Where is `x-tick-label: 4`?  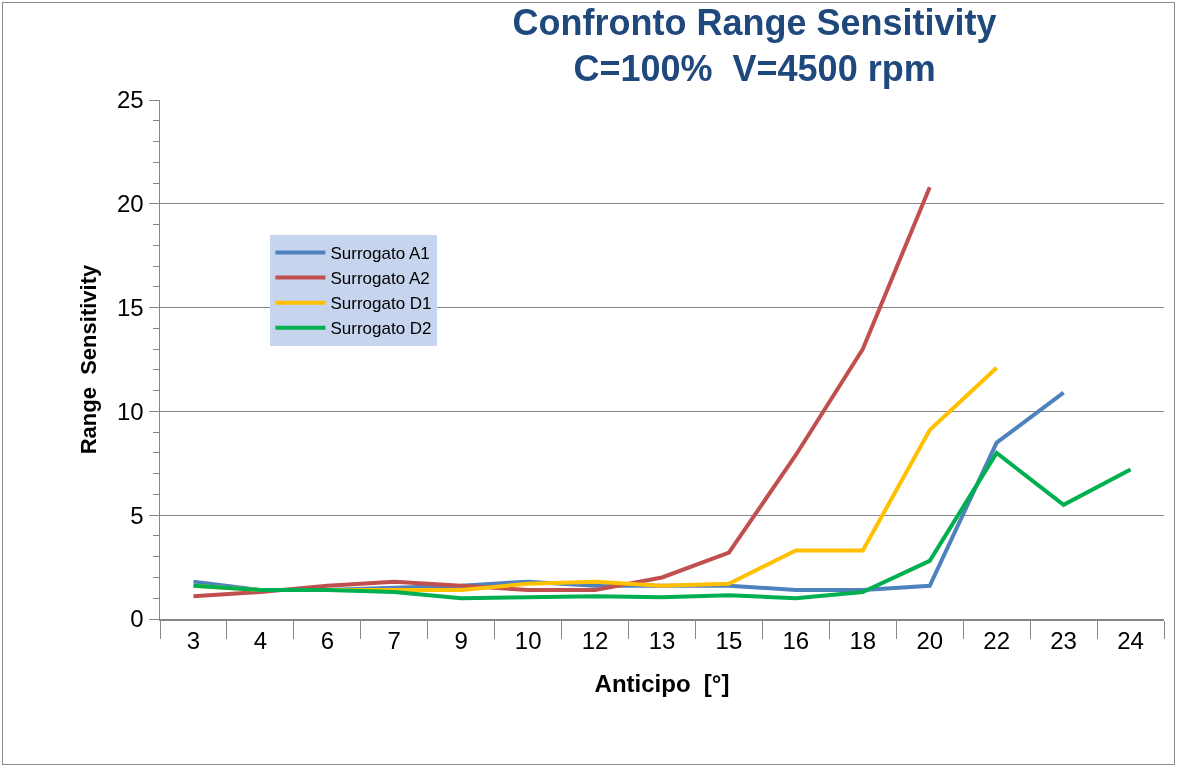
x-tick-label: 4 is located at coordinates (260, 641).